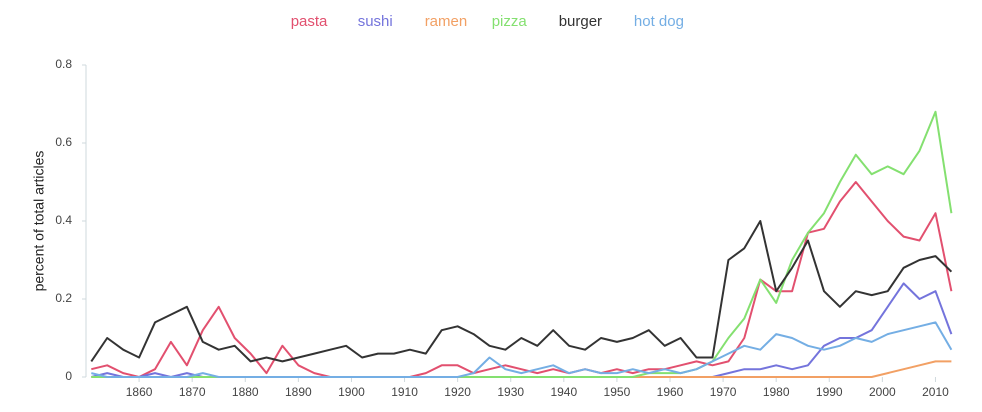 This screenshot has height=412, width=982. I want to click on y-axis-label: percent of total articles, so click(39, 221).